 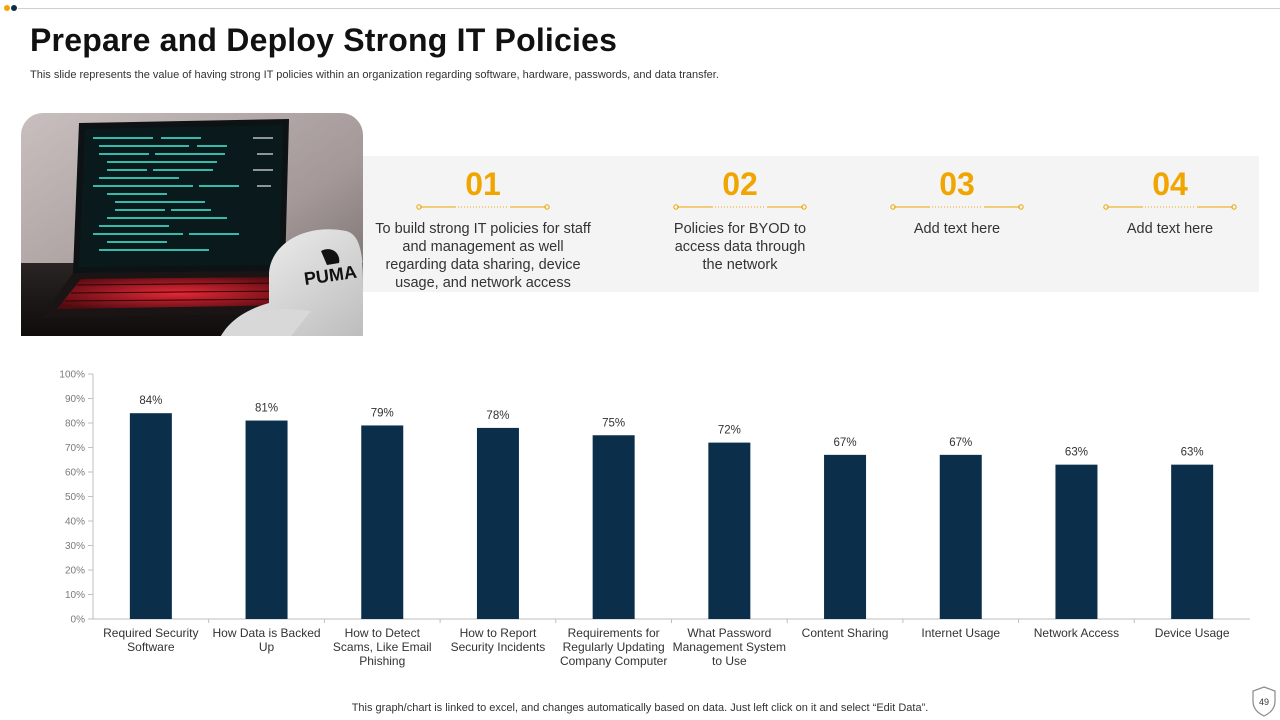 What do you see at coordinates (498, 640) in the screenshot?
I see `category-label: How to Report Security Incidents` at bounding box center [498, 640].